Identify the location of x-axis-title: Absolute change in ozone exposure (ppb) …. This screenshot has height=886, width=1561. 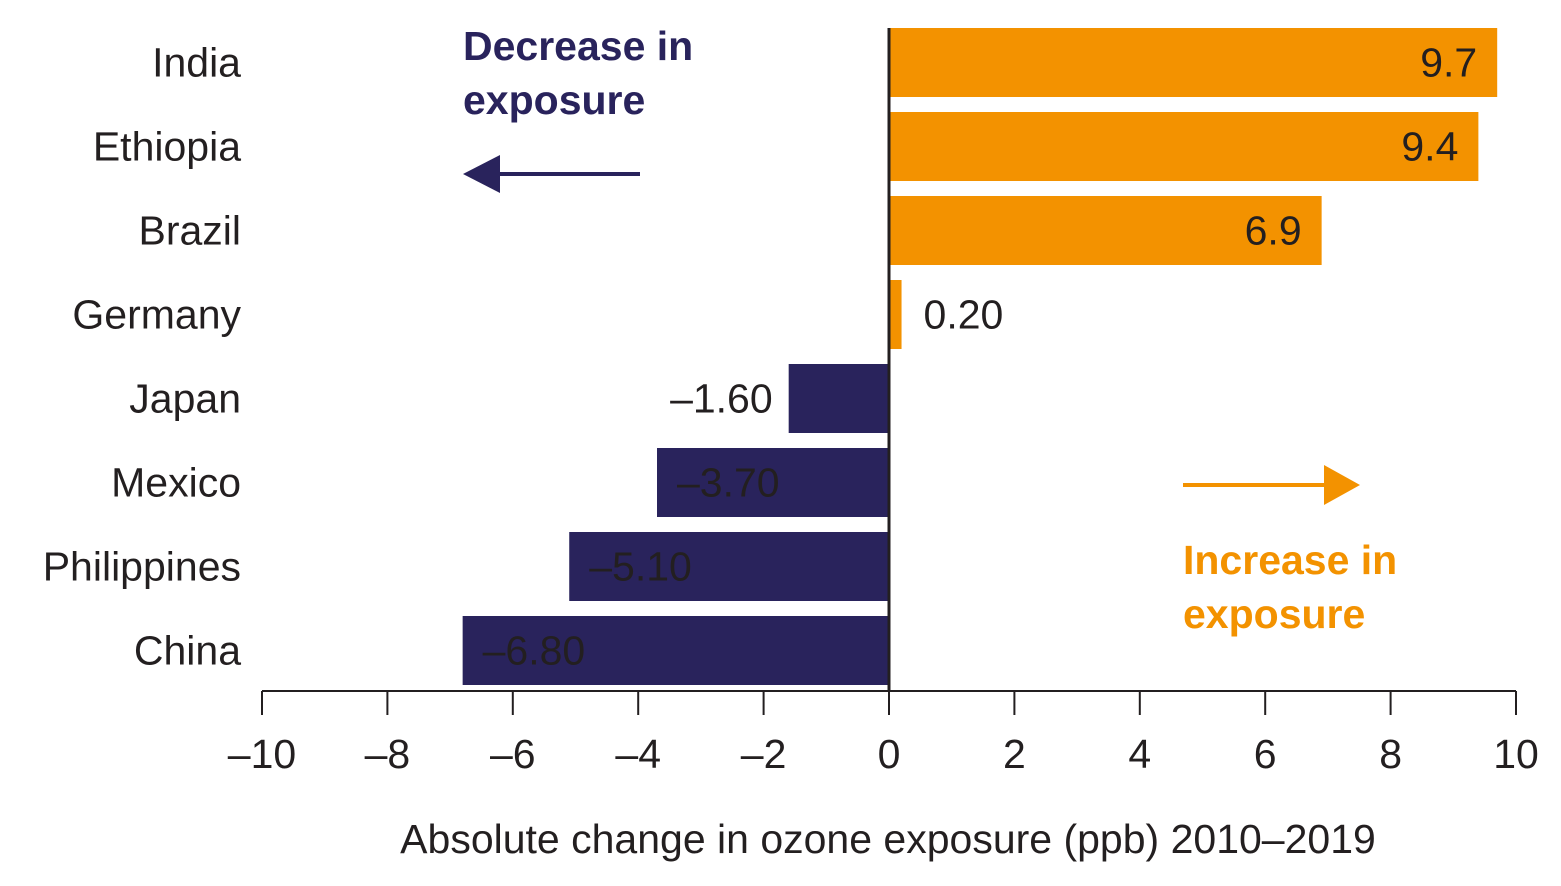
(888, 839).